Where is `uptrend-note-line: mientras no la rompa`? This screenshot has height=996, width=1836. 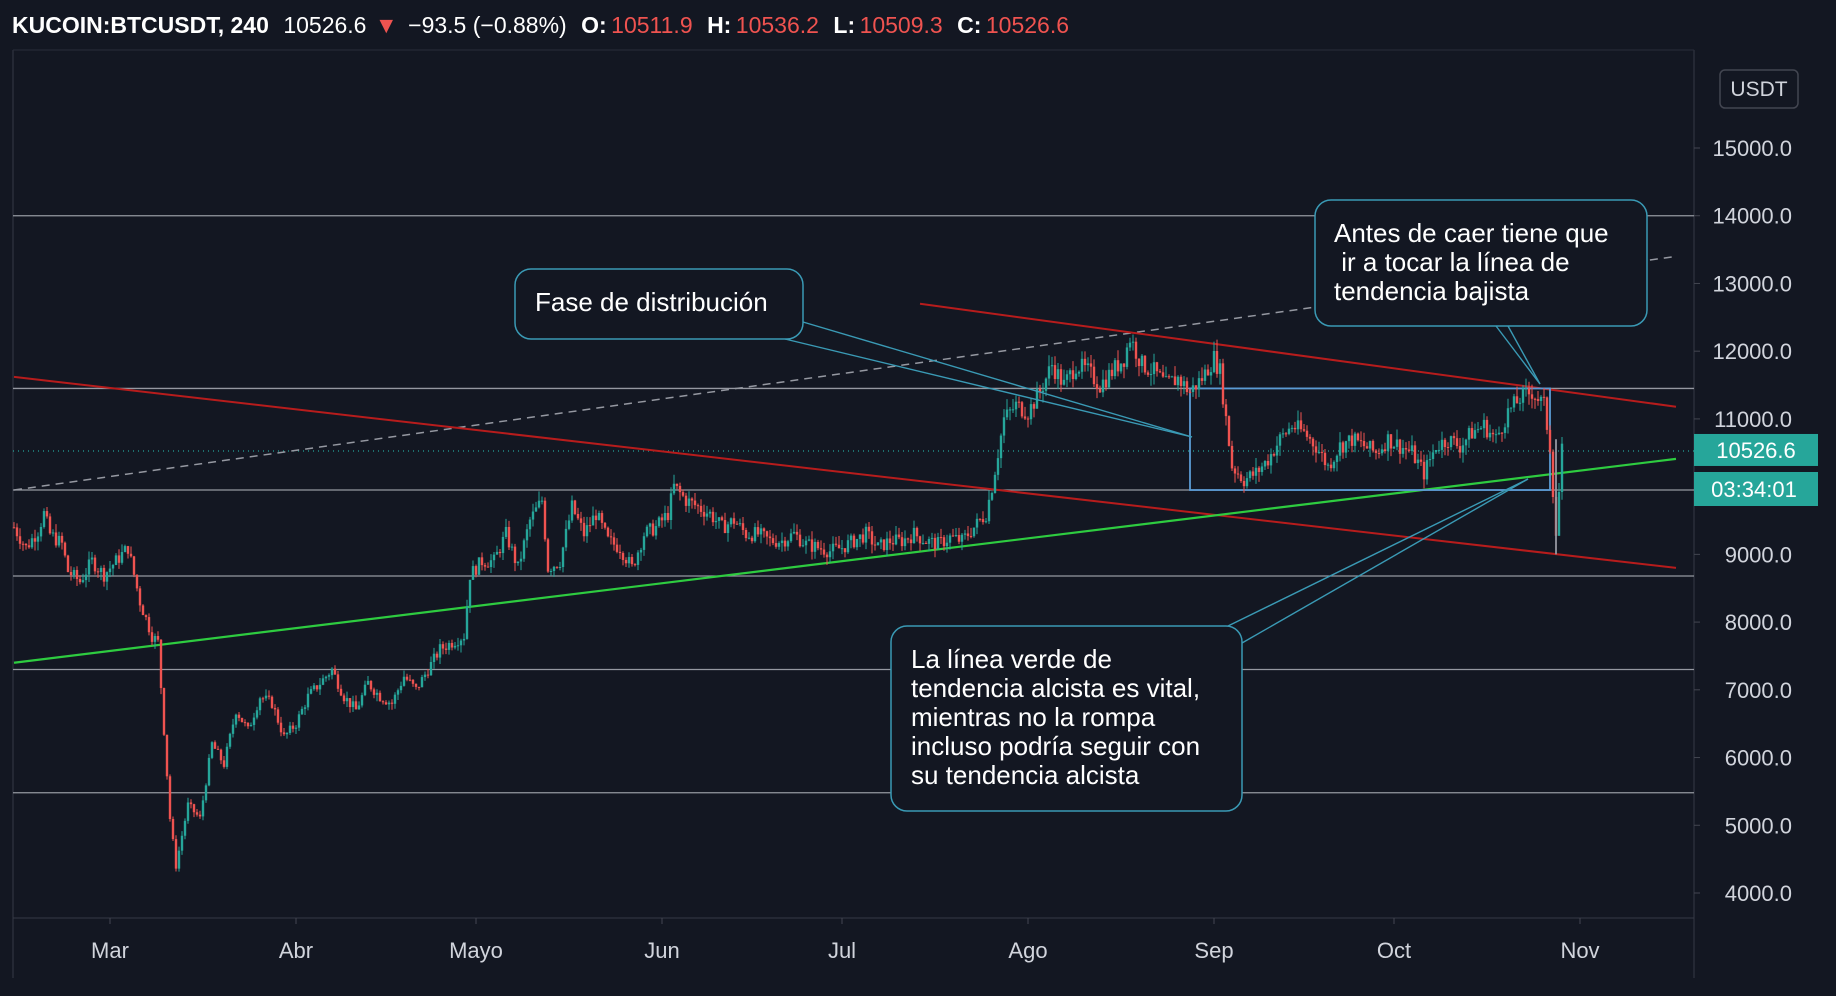 uptrend-note-line: mientras no la rompa is located at coordinates (1033, 717).